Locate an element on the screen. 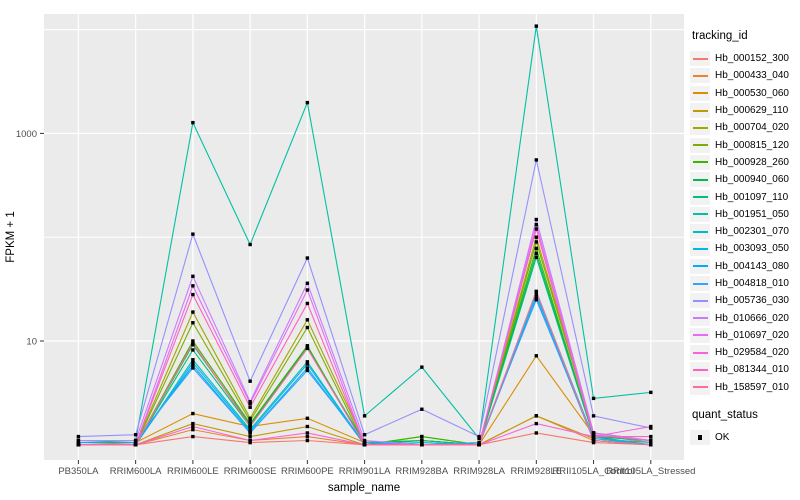 The width and height of the screenshot is (800, 500). legend-item-label: Hb_029584_020 is located at coordinates (752, 353).